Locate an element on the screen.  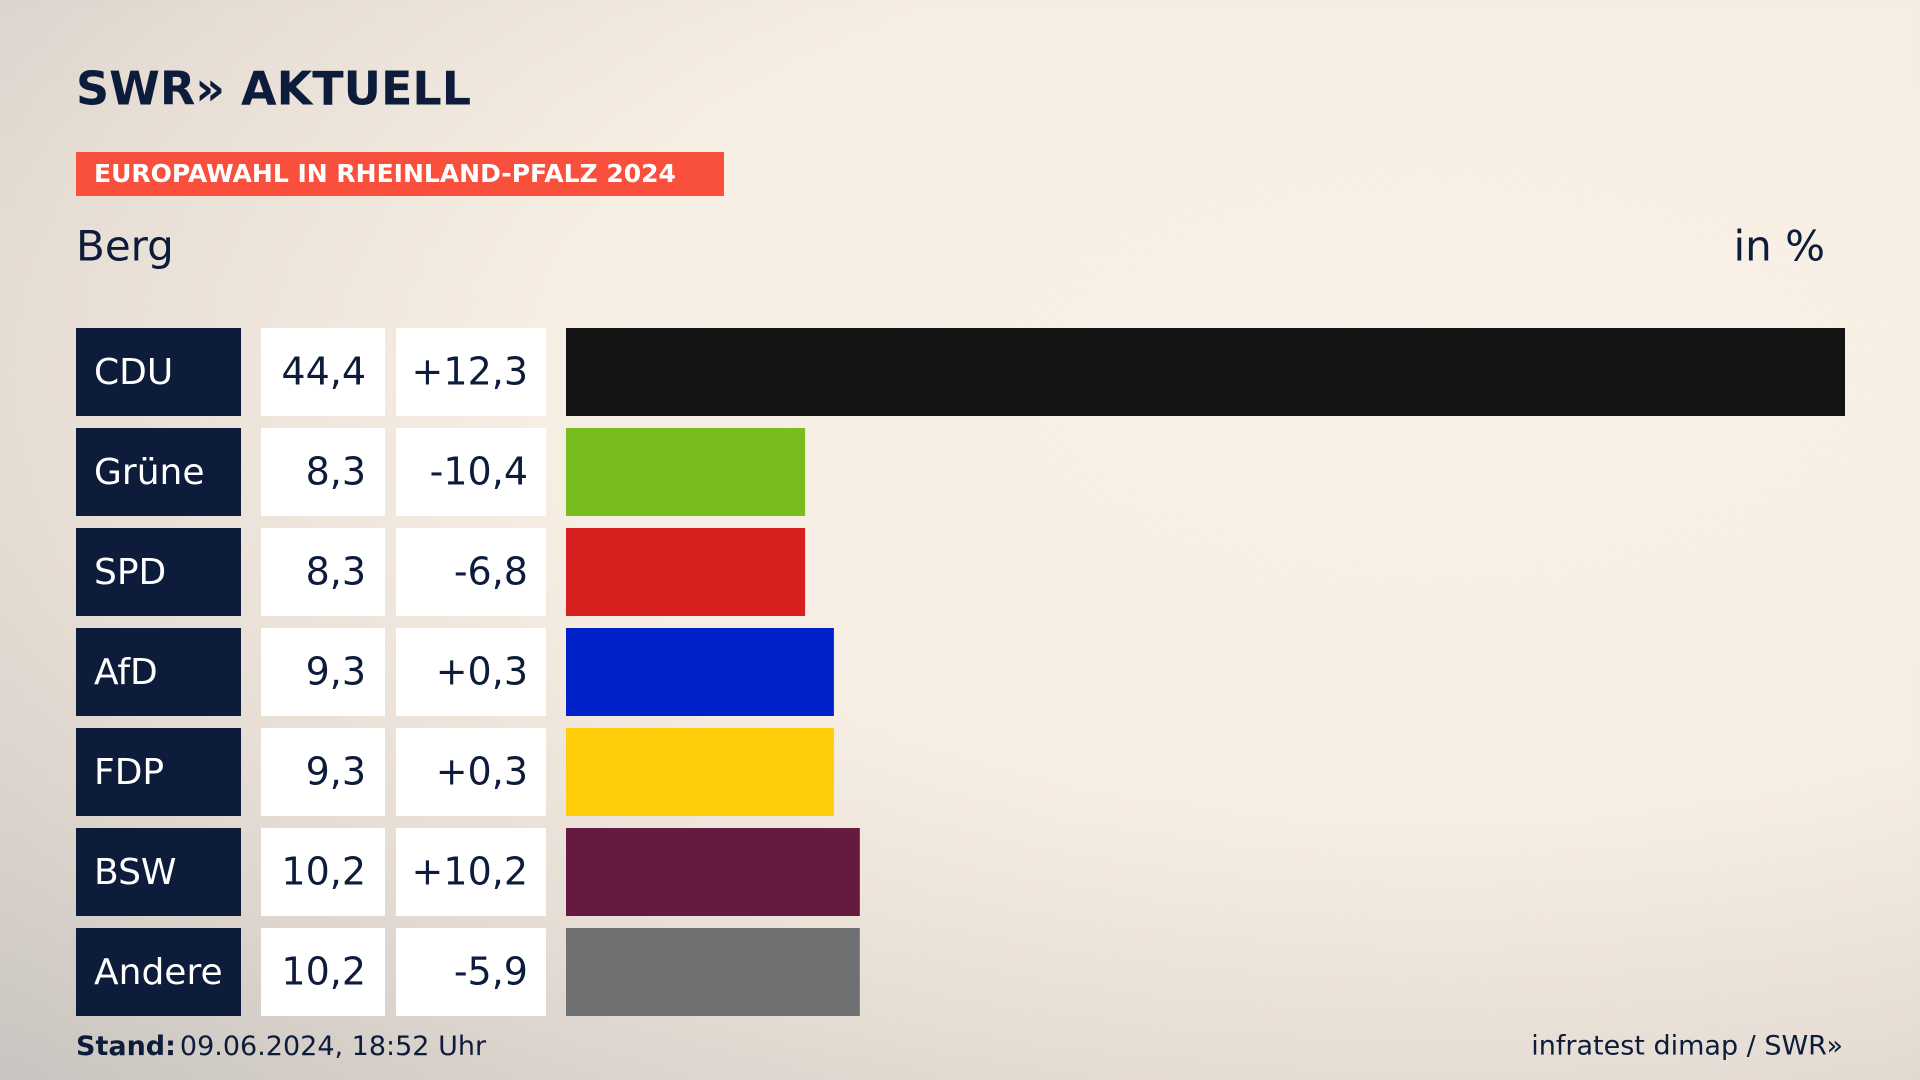
banner-text: EUROPAWAHL IN RHEINLAND-PFALZ 2024 is located at coordinates (385, 173).